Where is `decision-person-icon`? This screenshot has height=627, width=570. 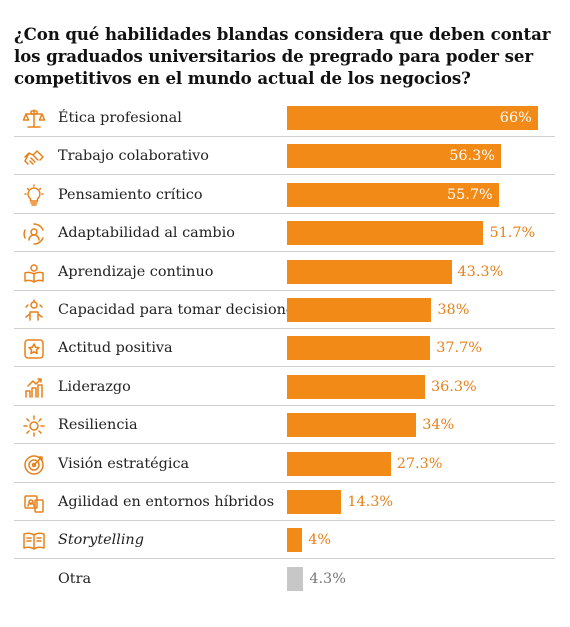
decision-person-icon is located at coordinates (34, 311).